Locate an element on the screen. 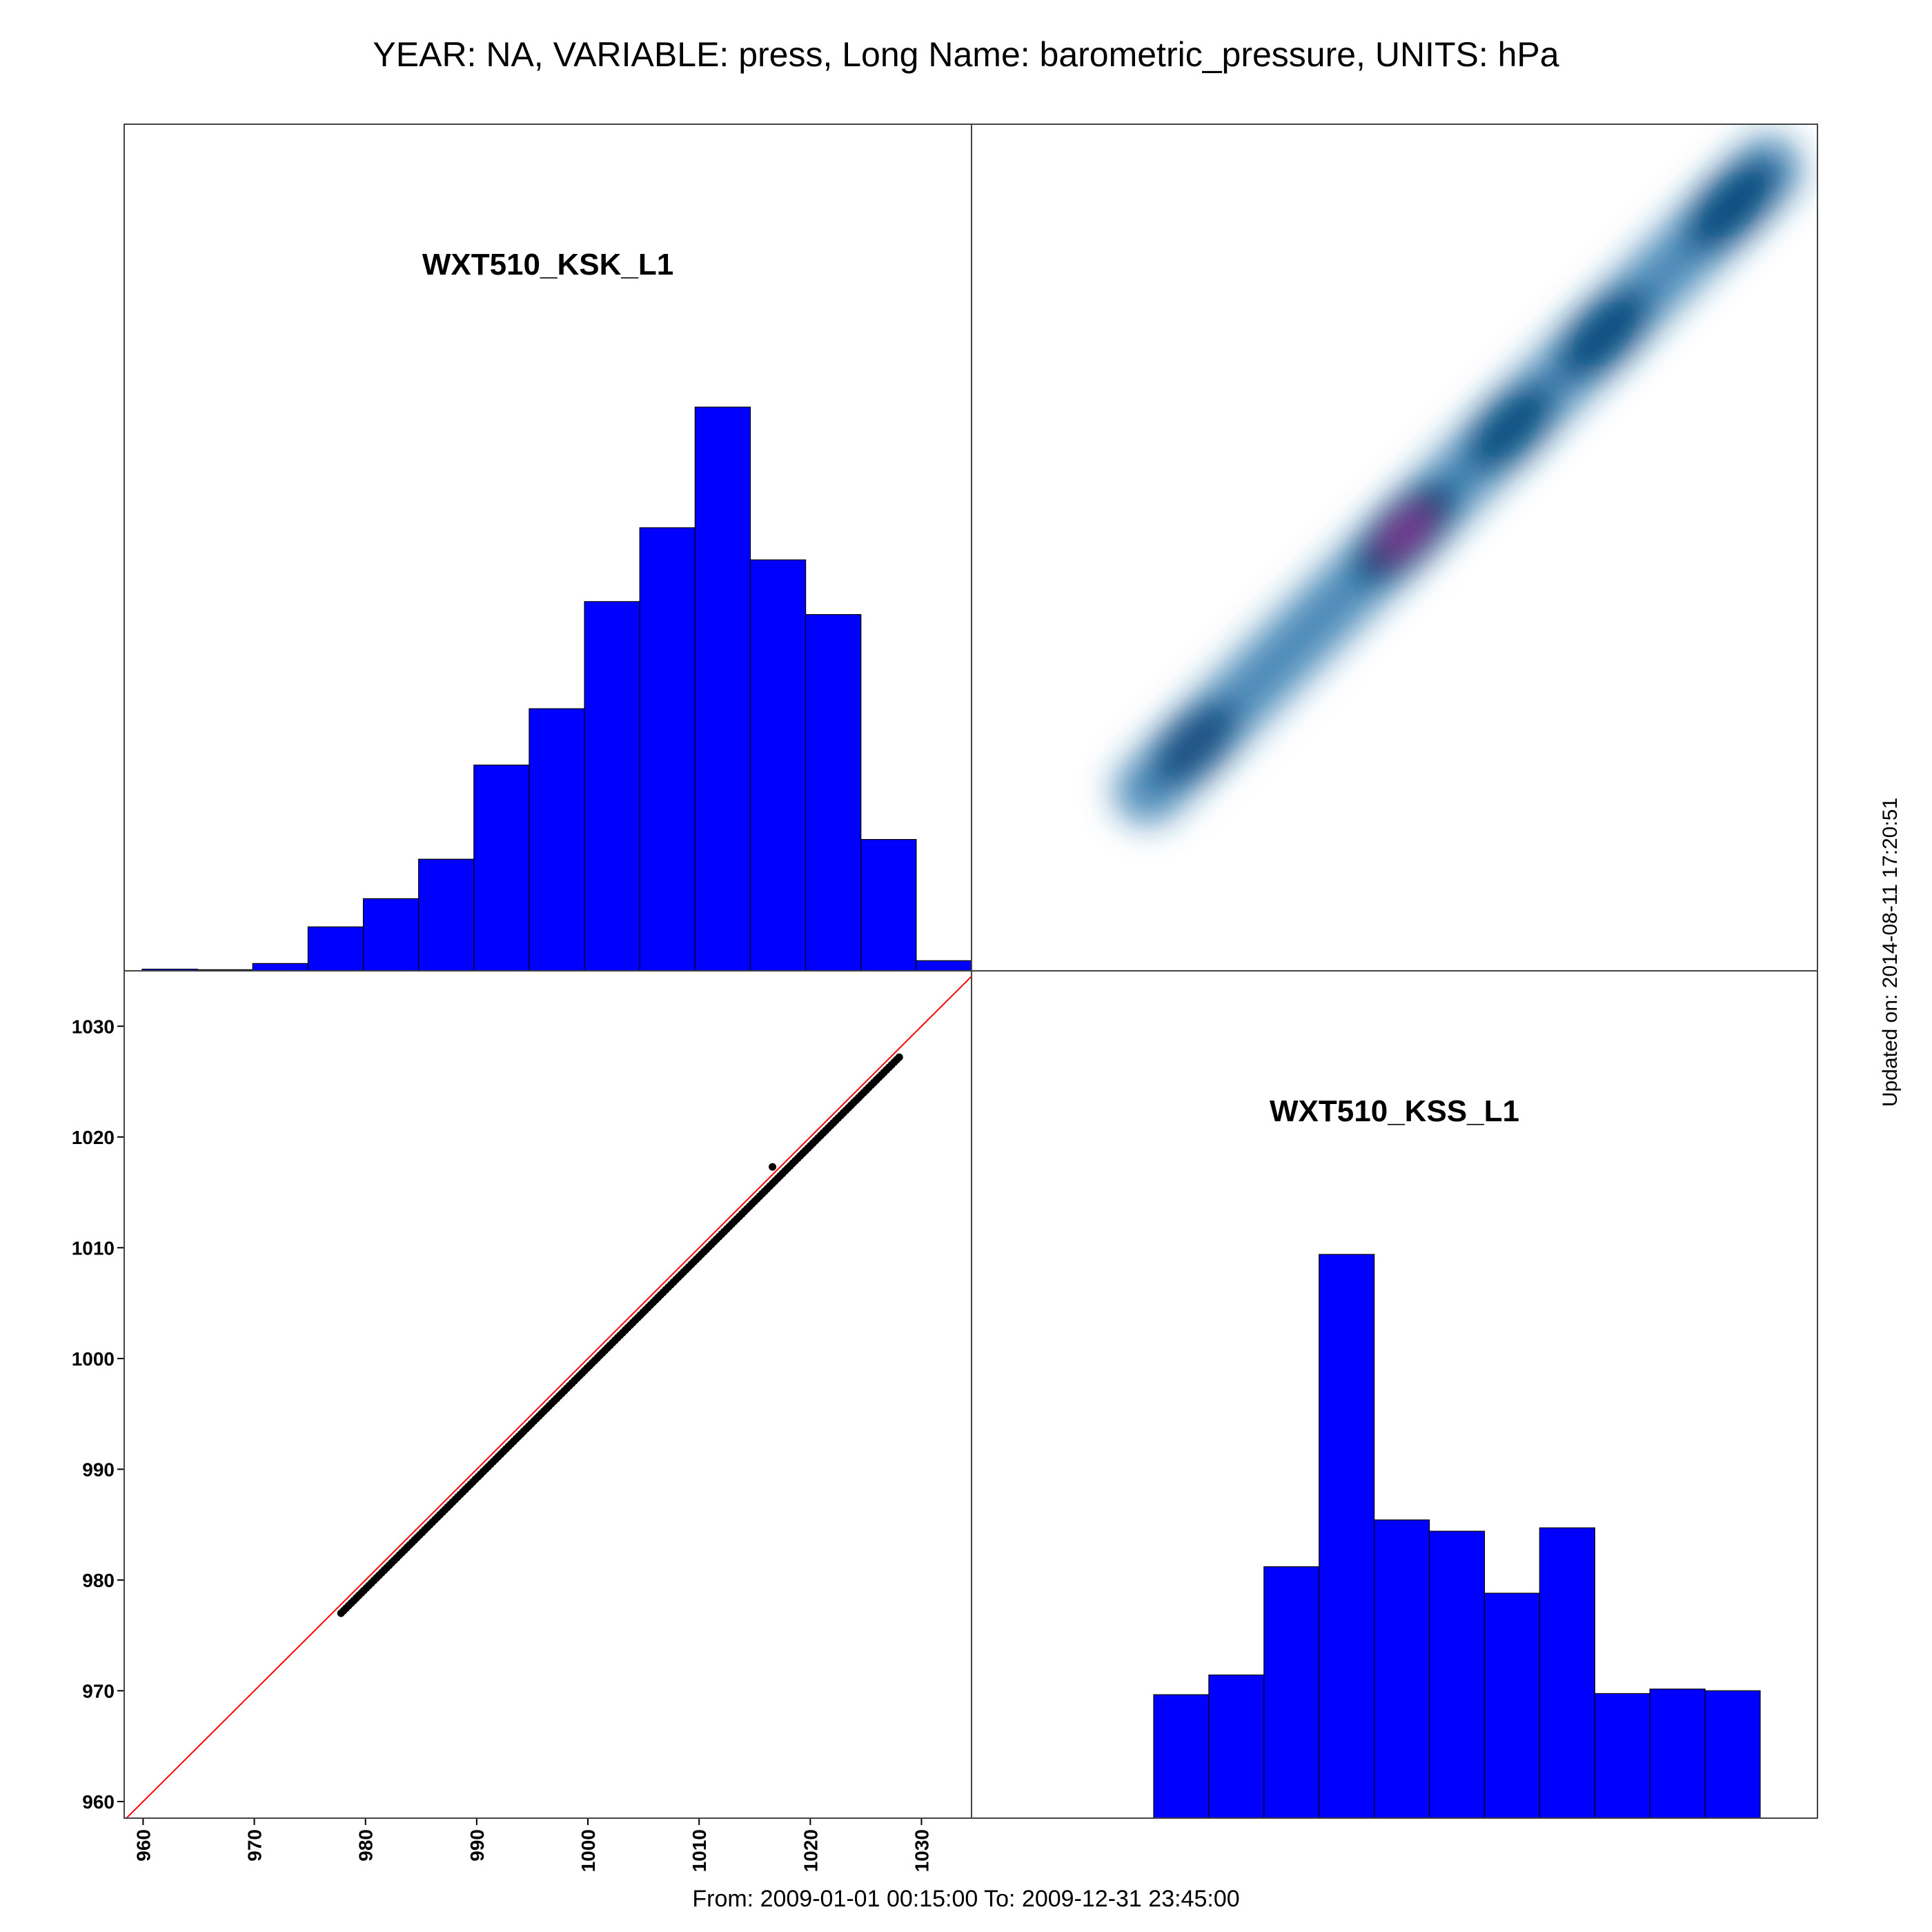 This screenshot has width=1932, height=1932. y-axis: 960 970 980 990 1000 1010 1020 1030 is located at coordinates (98, 1414).